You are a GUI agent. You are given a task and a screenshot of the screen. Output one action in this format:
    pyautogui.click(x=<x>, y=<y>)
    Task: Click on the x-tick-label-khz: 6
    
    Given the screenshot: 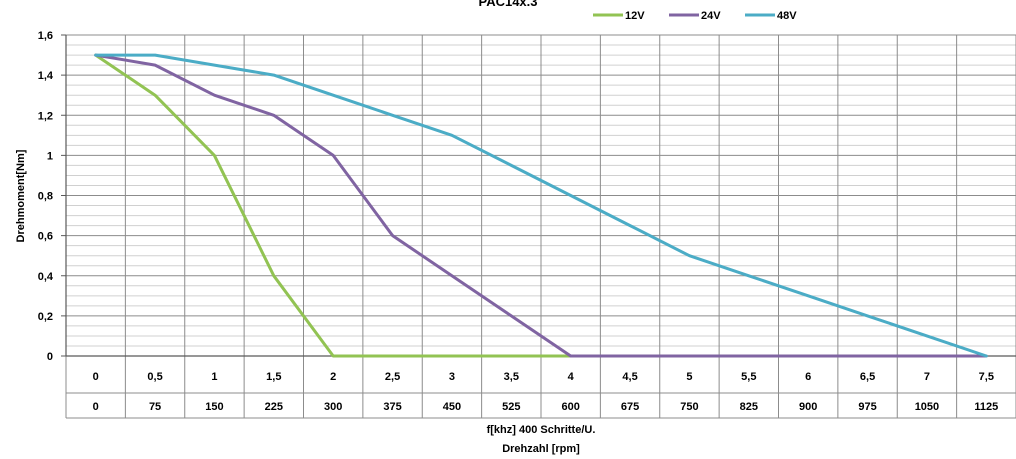 What is the action you would take?
    pyautogui.click(x=808, y=377)
    